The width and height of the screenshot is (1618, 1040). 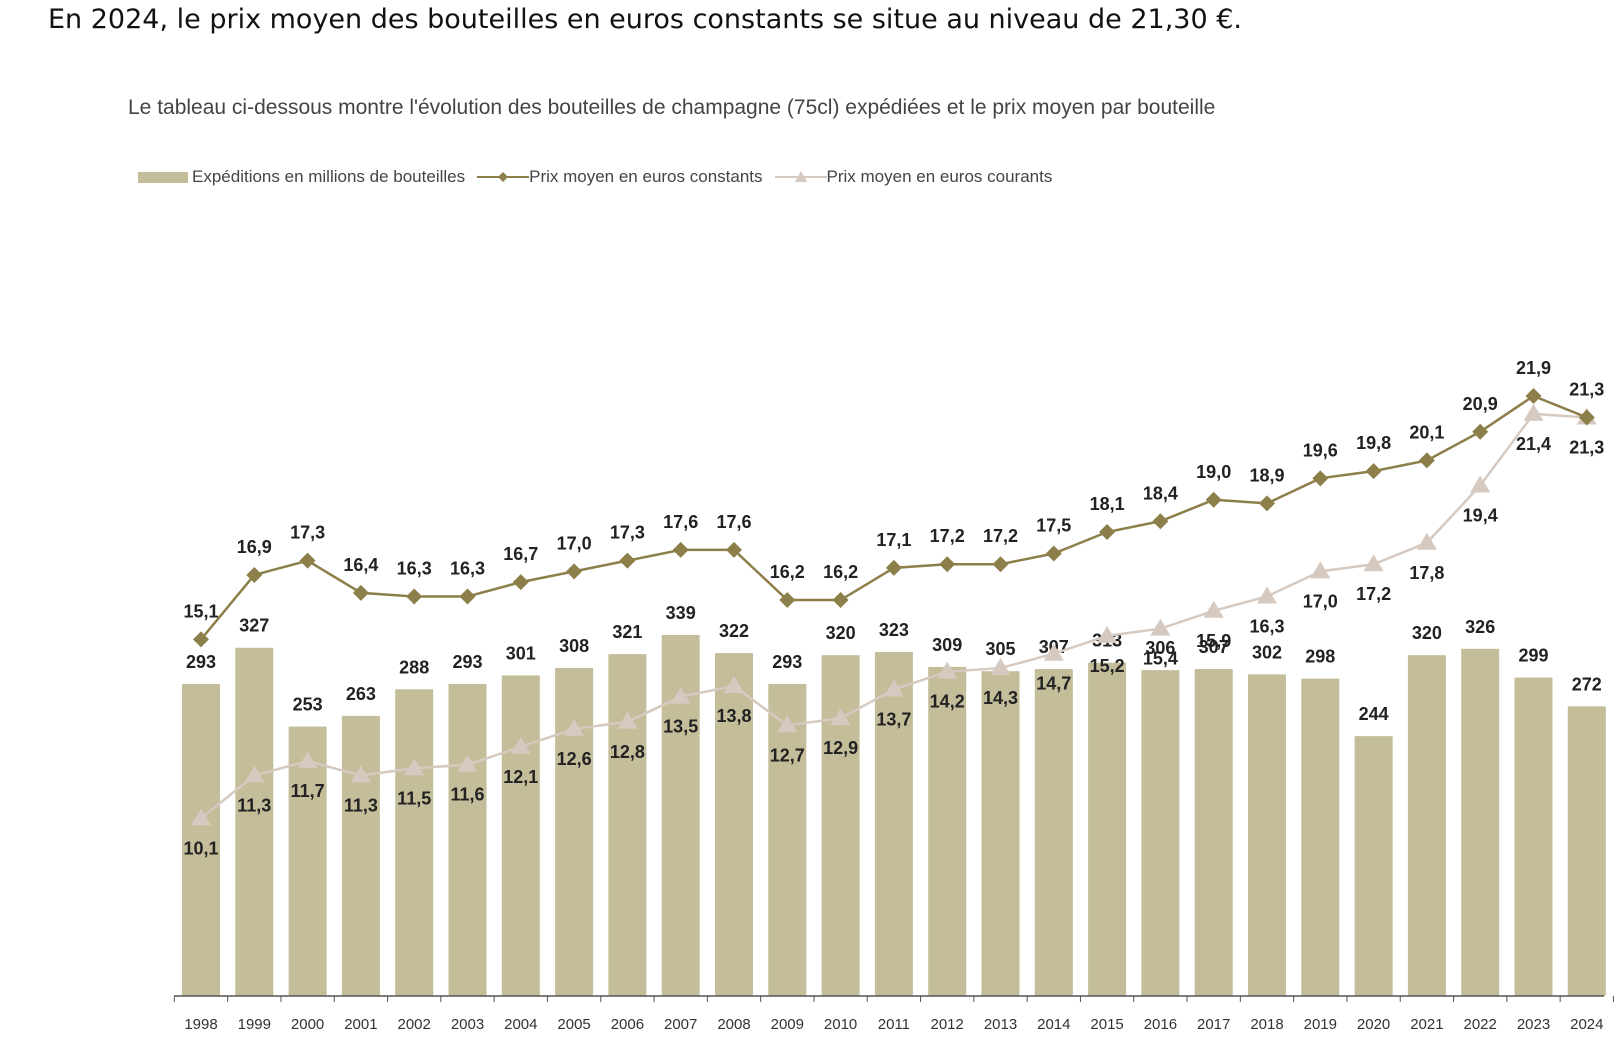 What do you see at coordinates (947, 702) in the screenshot?
I see `label-current-price-2012: 14,2` at bounding box center [947, 702].